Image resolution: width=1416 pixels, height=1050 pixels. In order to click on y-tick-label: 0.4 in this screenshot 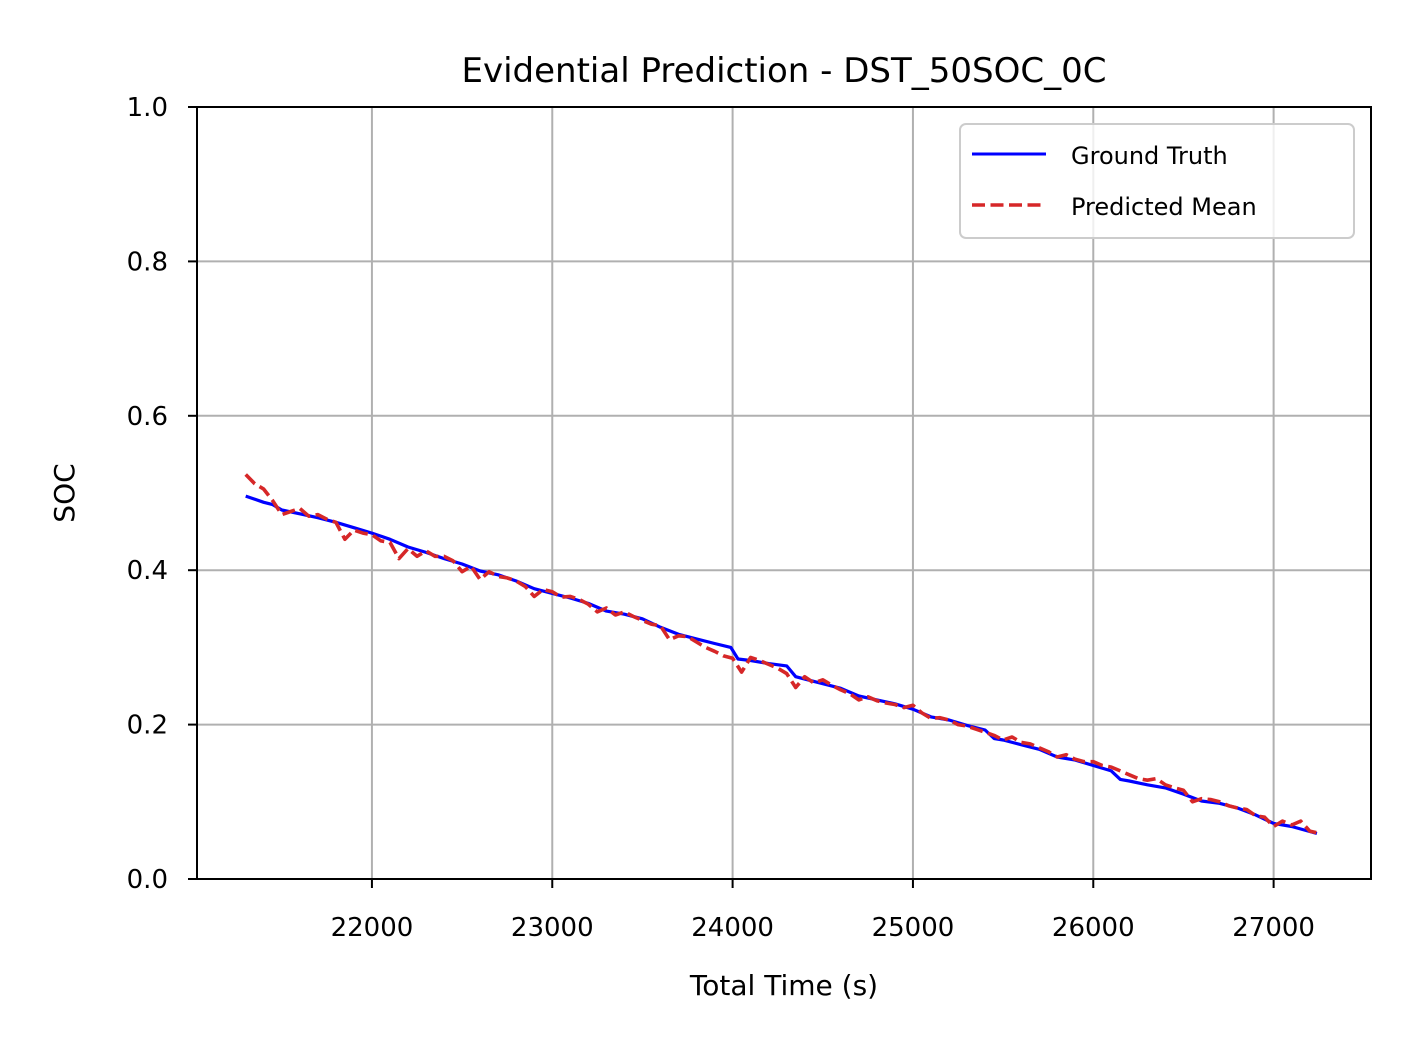, I will do `click(147, 571)`.